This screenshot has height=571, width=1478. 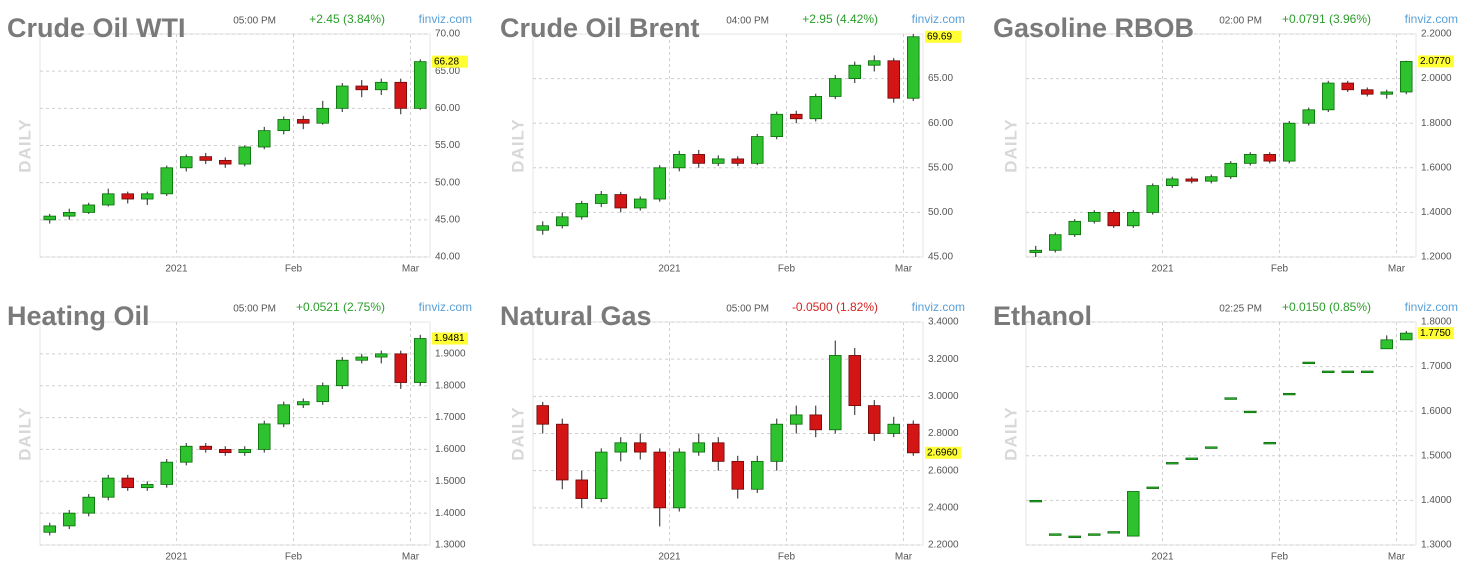 I want to click on y-tick-label: 3.4000, so click(x=943, y=322).